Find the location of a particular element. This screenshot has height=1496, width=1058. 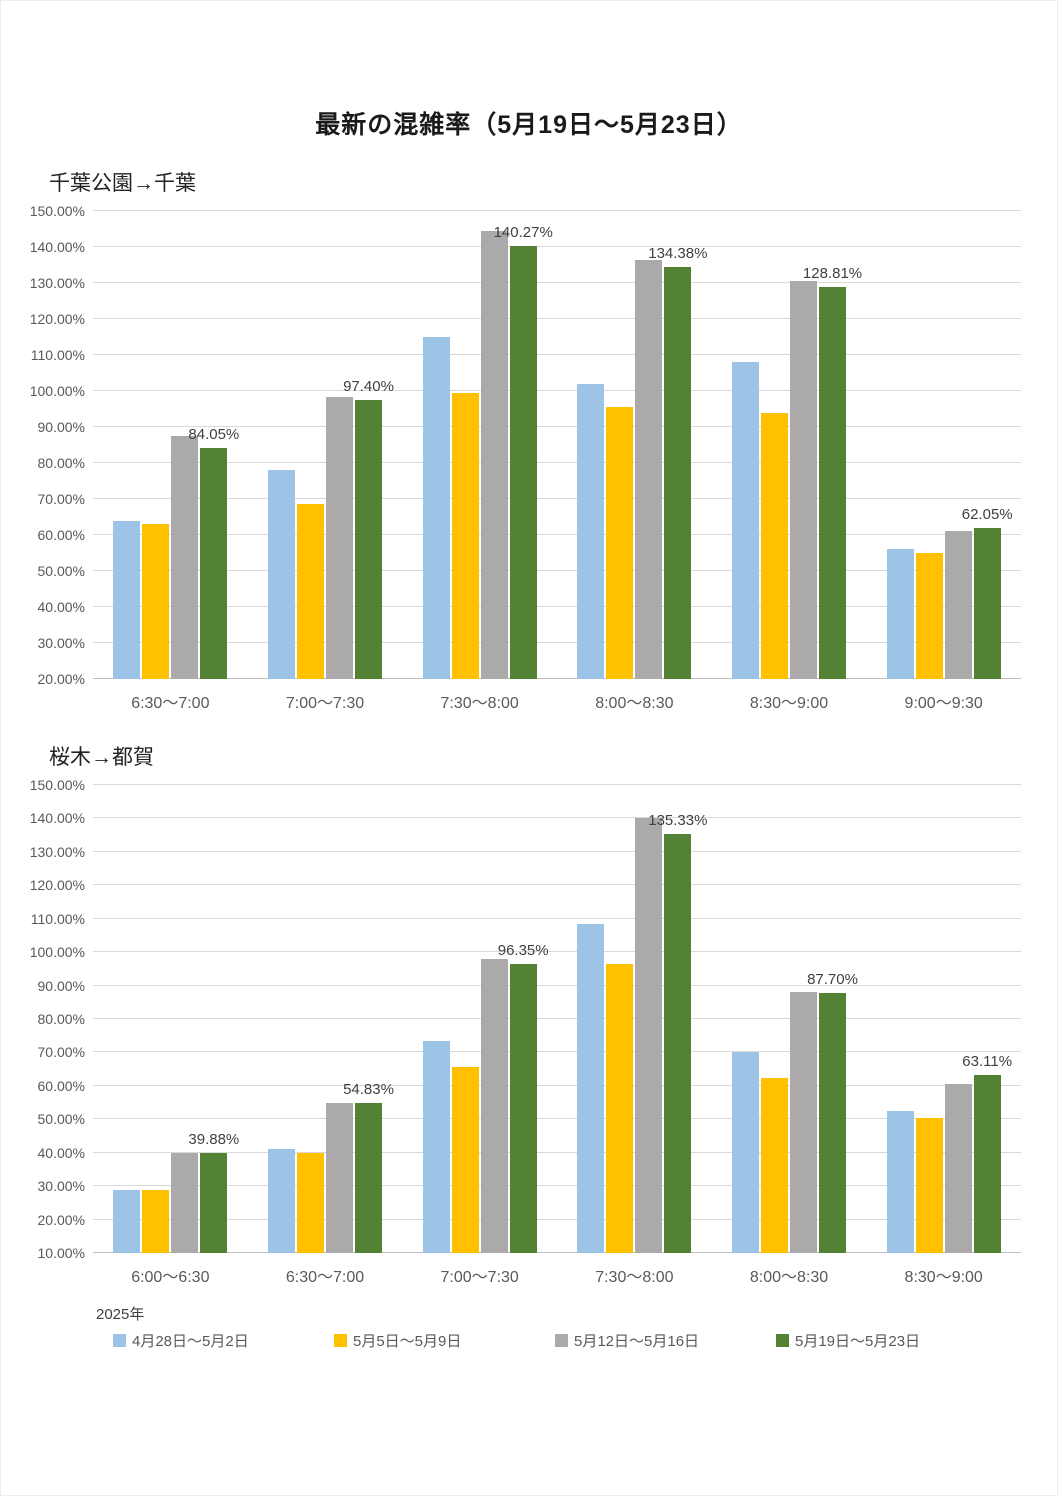

bar-group: 97.40% is located at coordinates (325, 445).